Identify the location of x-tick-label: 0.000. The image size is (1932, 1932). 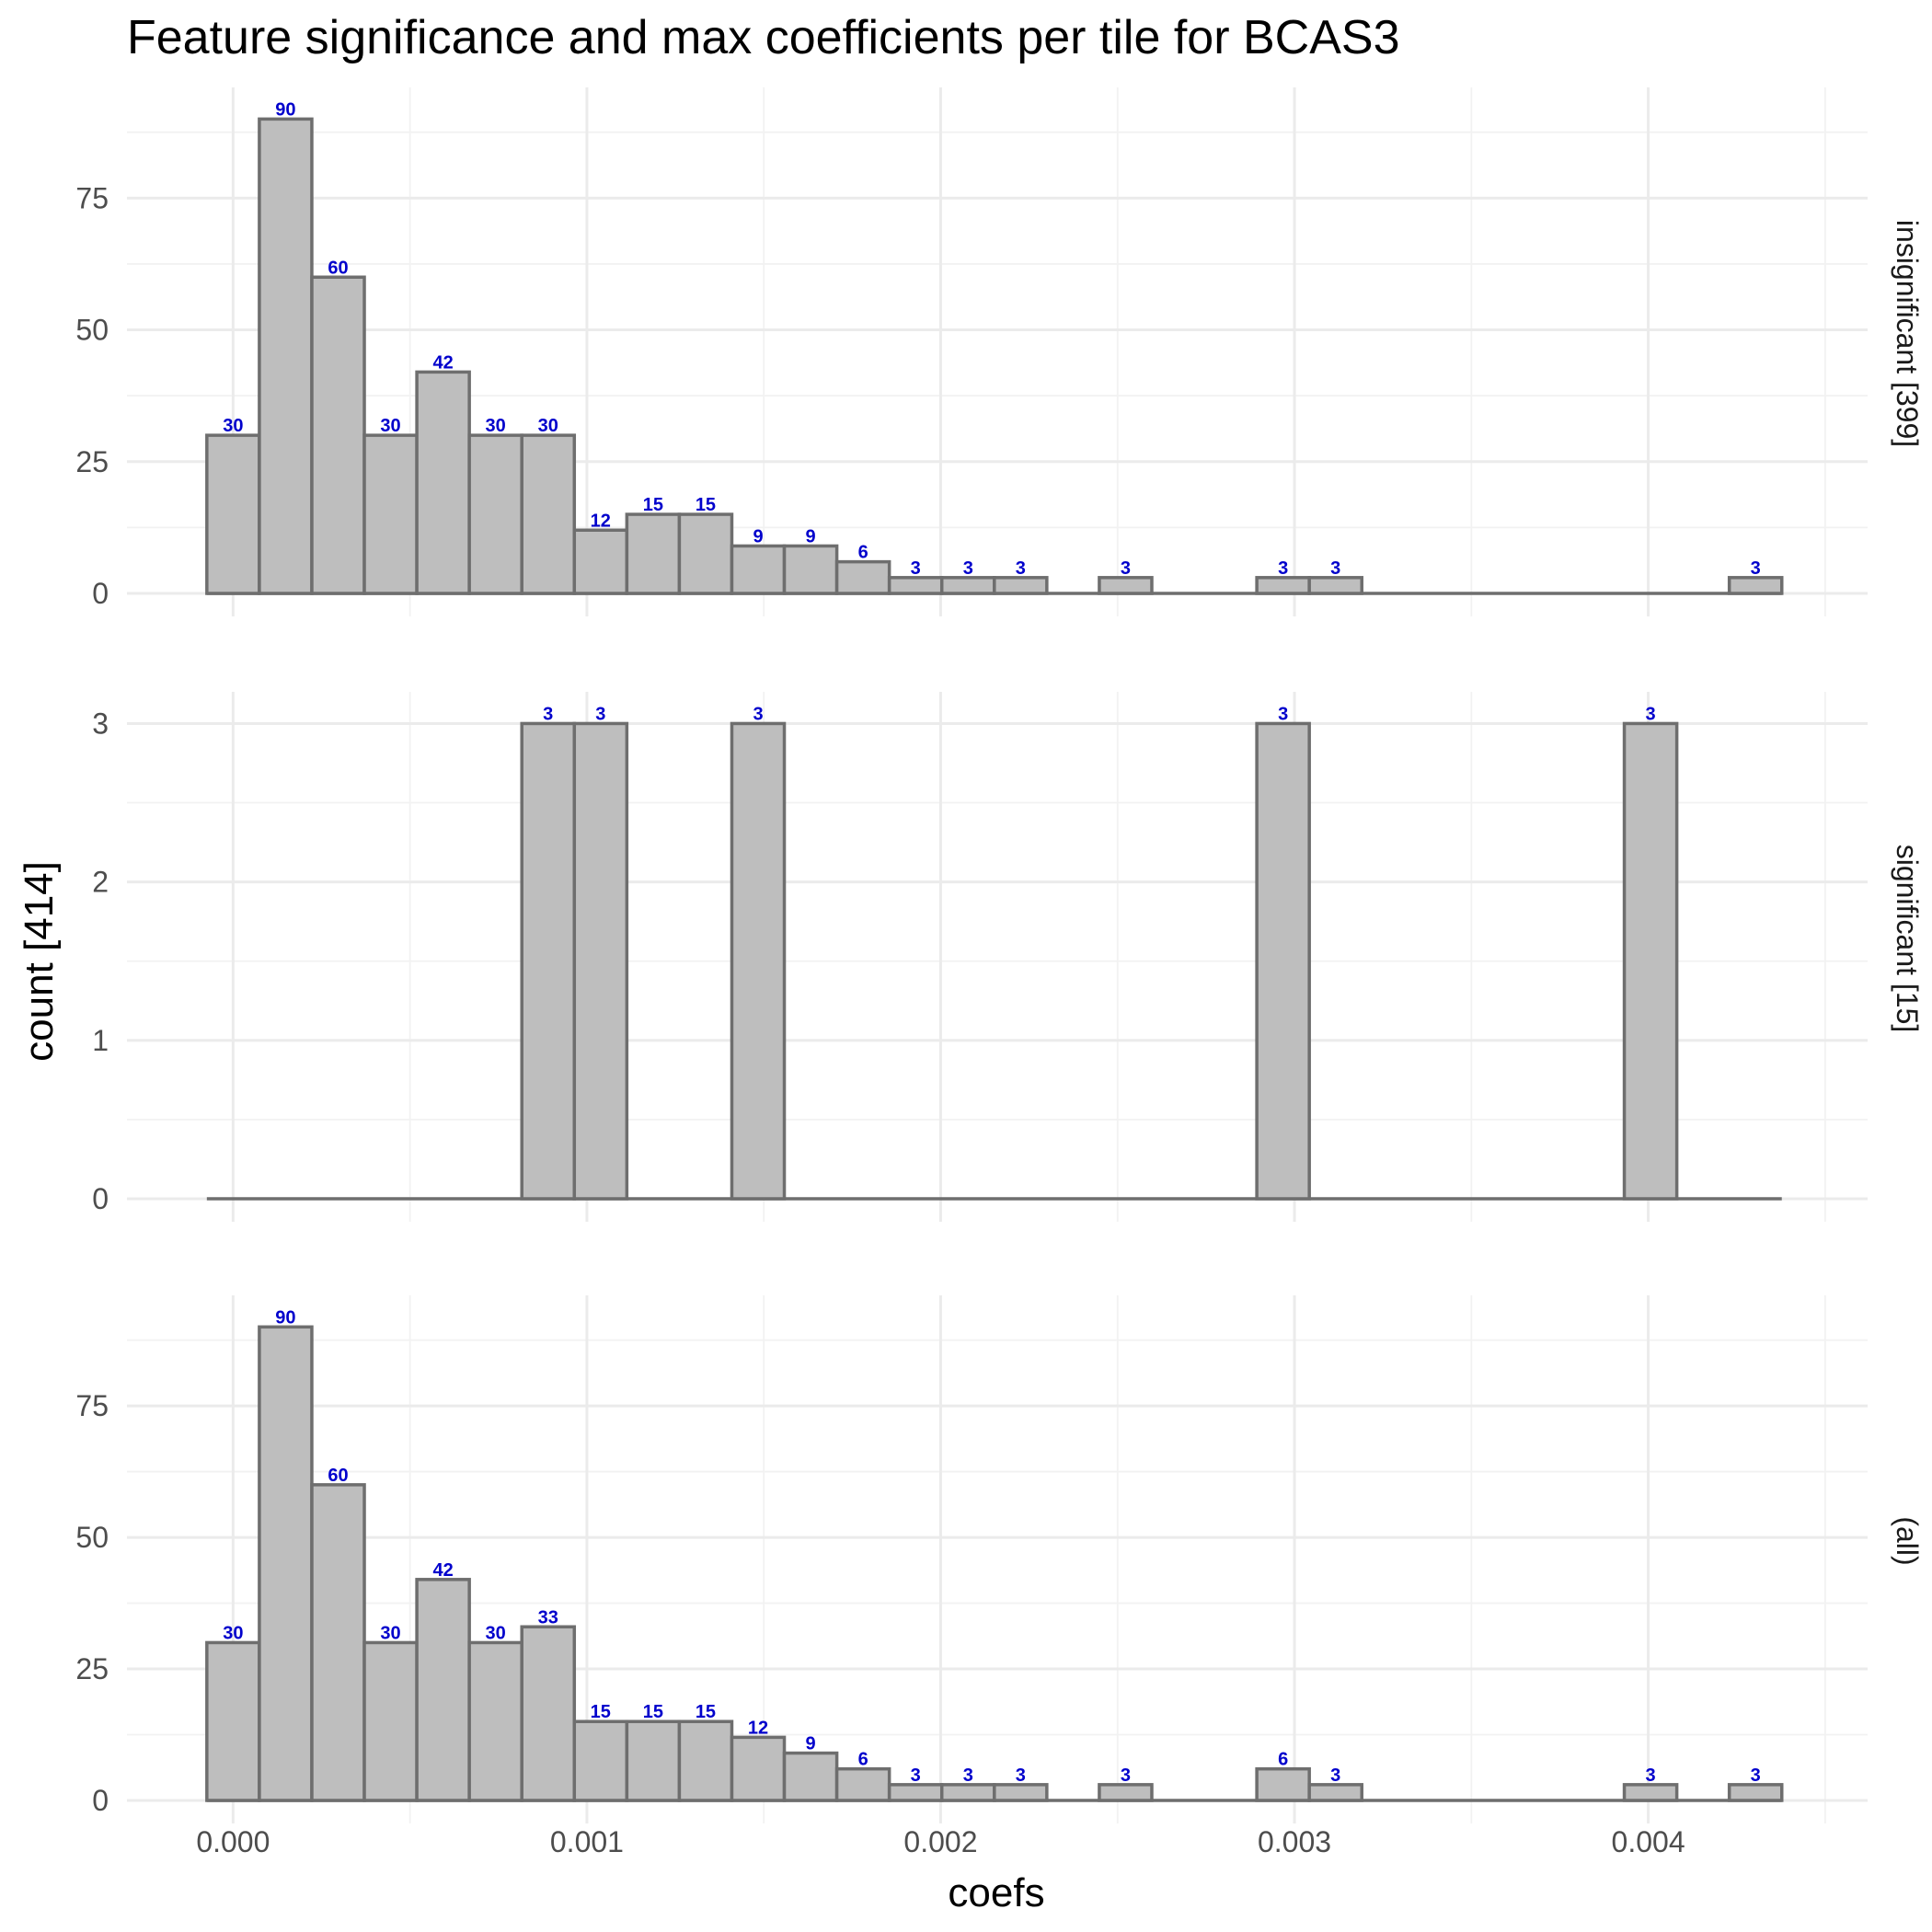
(233, 1841).